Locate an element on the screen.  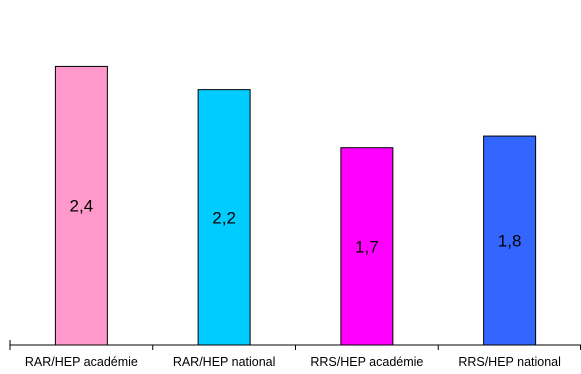
data-label: 2,4 is located at coordinates (82, 206).